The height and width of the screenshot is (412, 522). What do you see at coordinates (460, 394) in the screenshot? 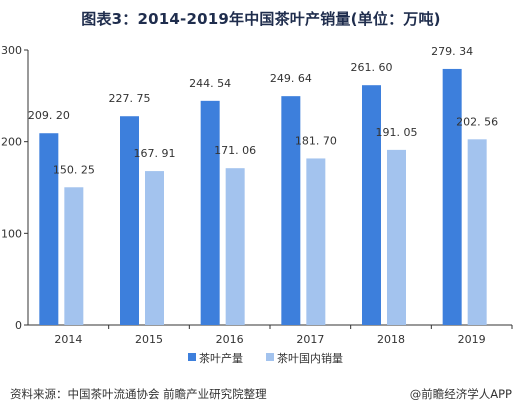
I see `brand-credit: @前瞻经济学人APP` at bounding box center [460, 394].